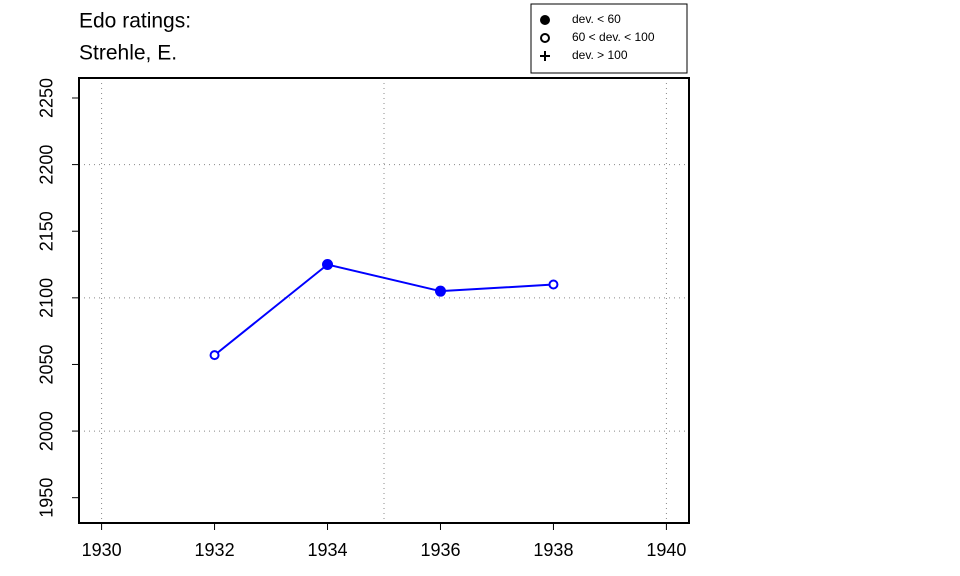  I want to click on legend-box, so click(609, 38).